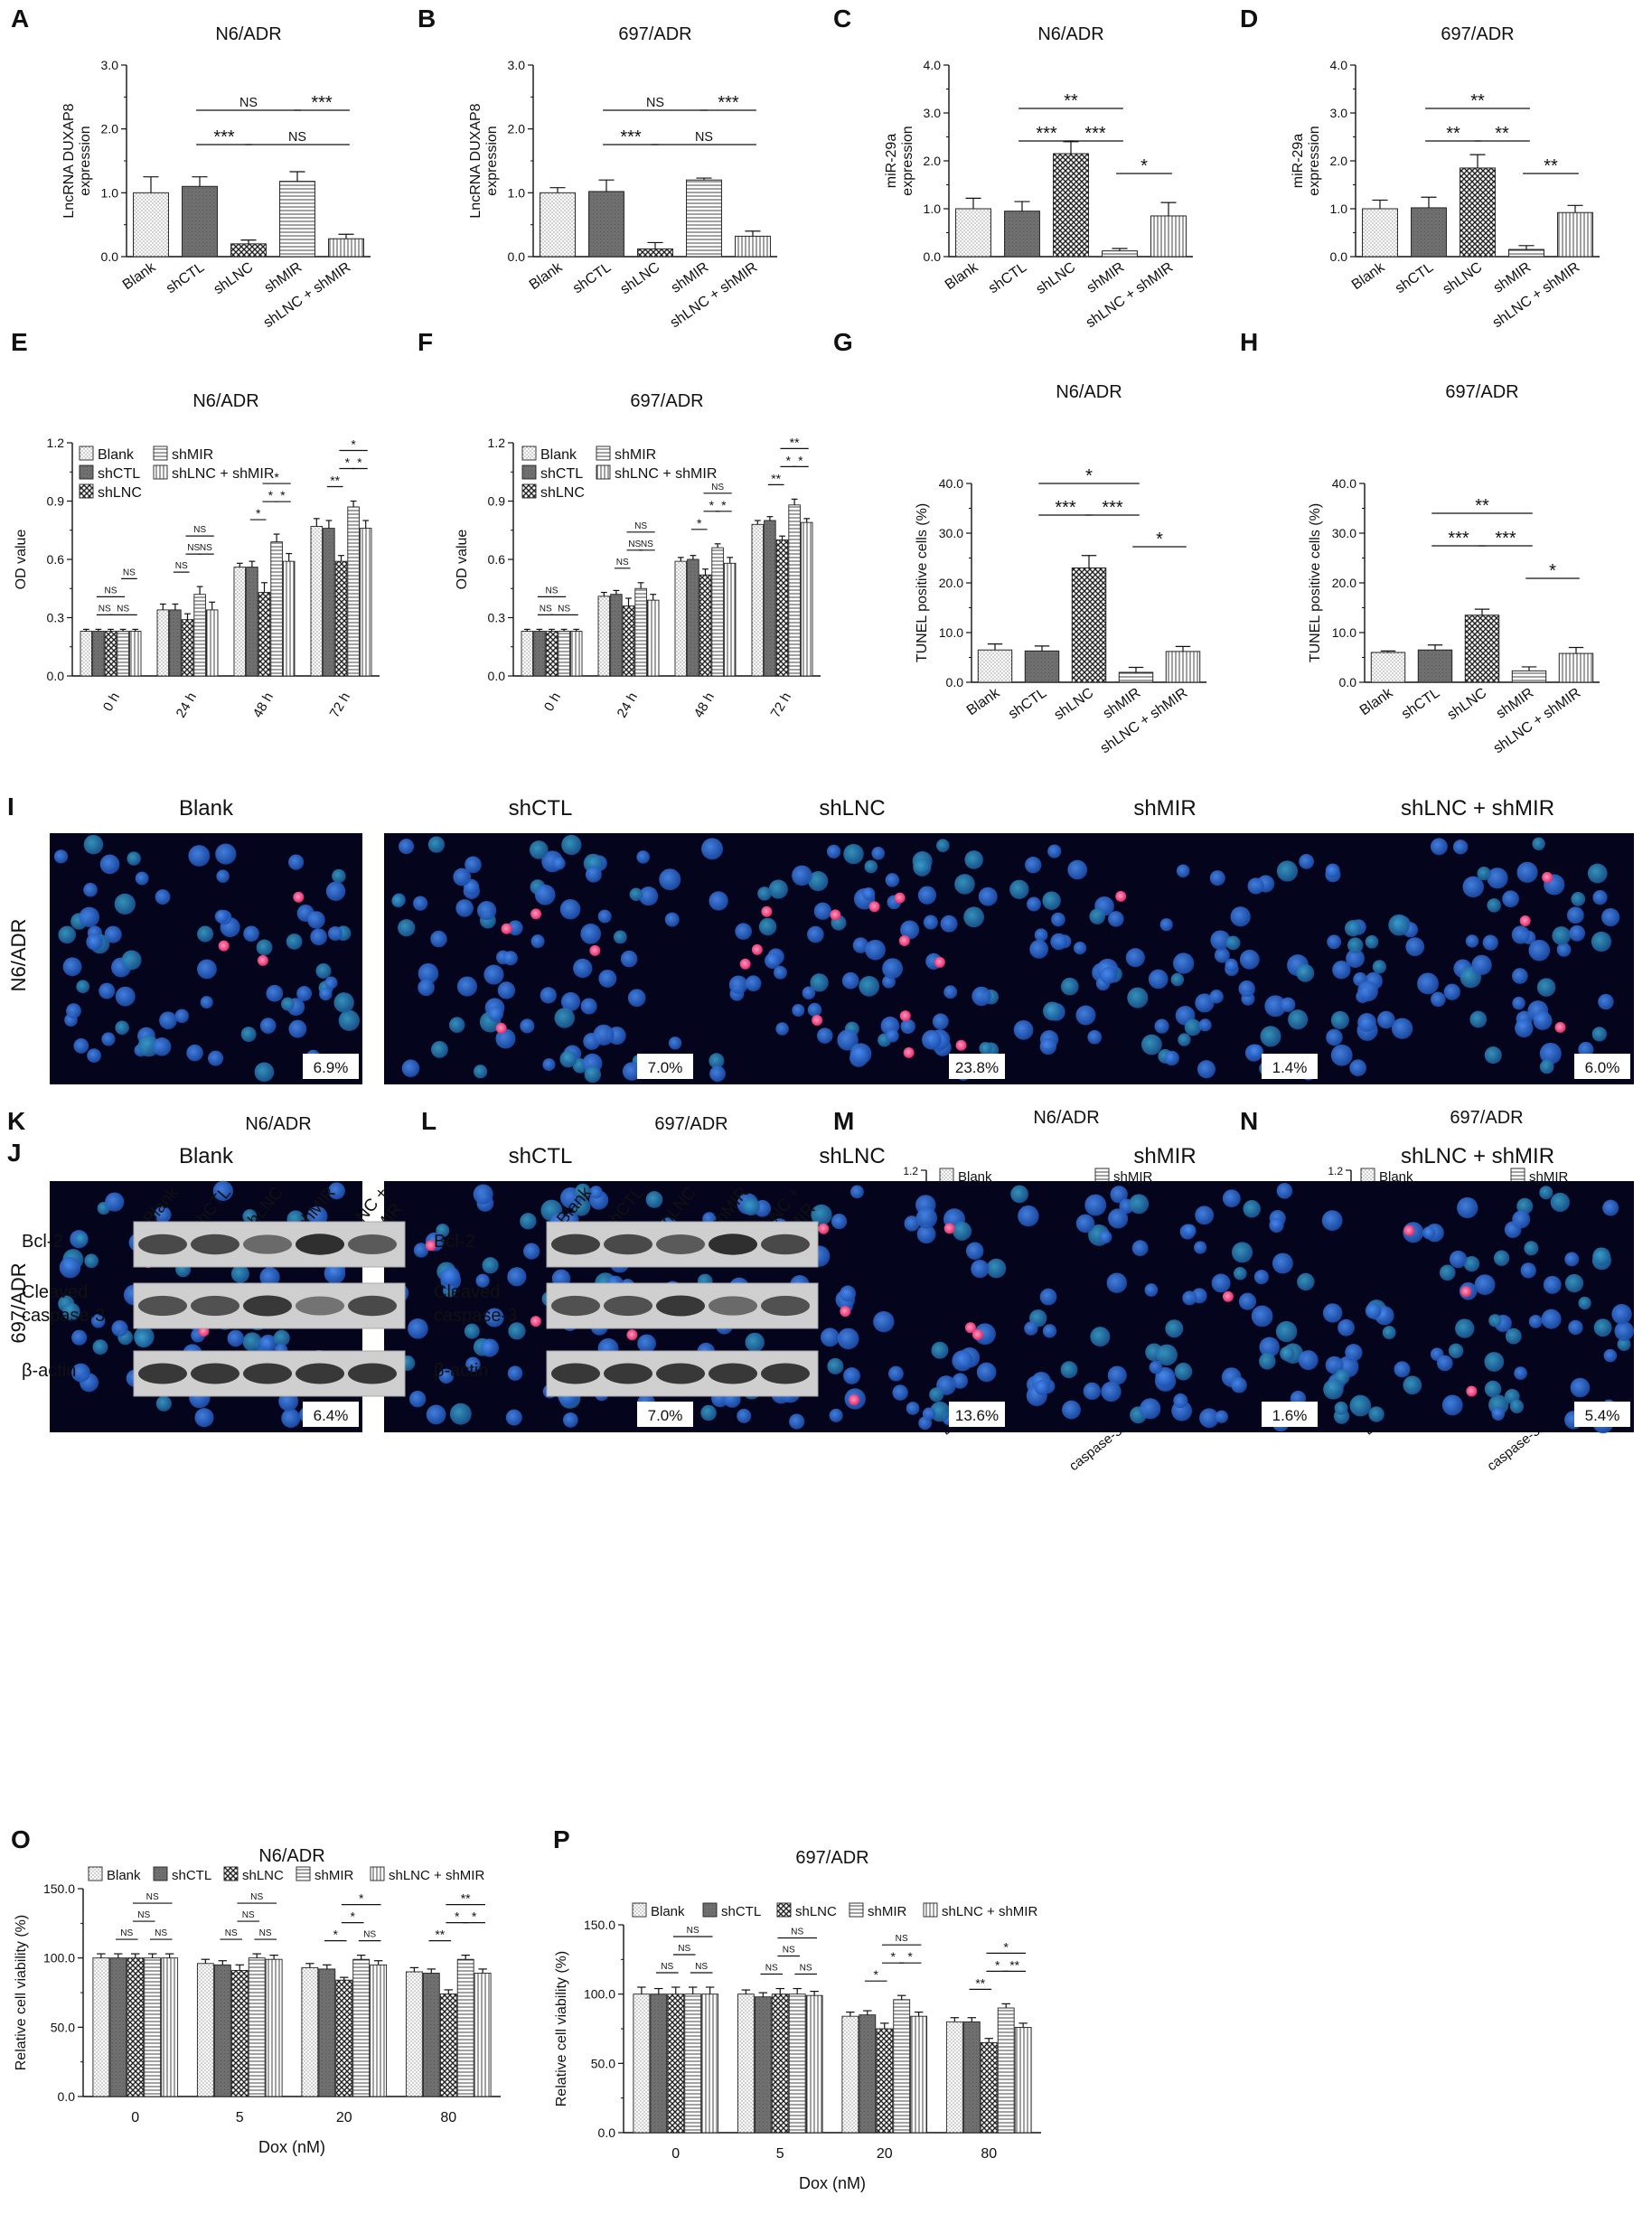 The image size is (1652, 2214). I want to click on y-axis-label: TUNEL positive cells (%), so click(922, 582).